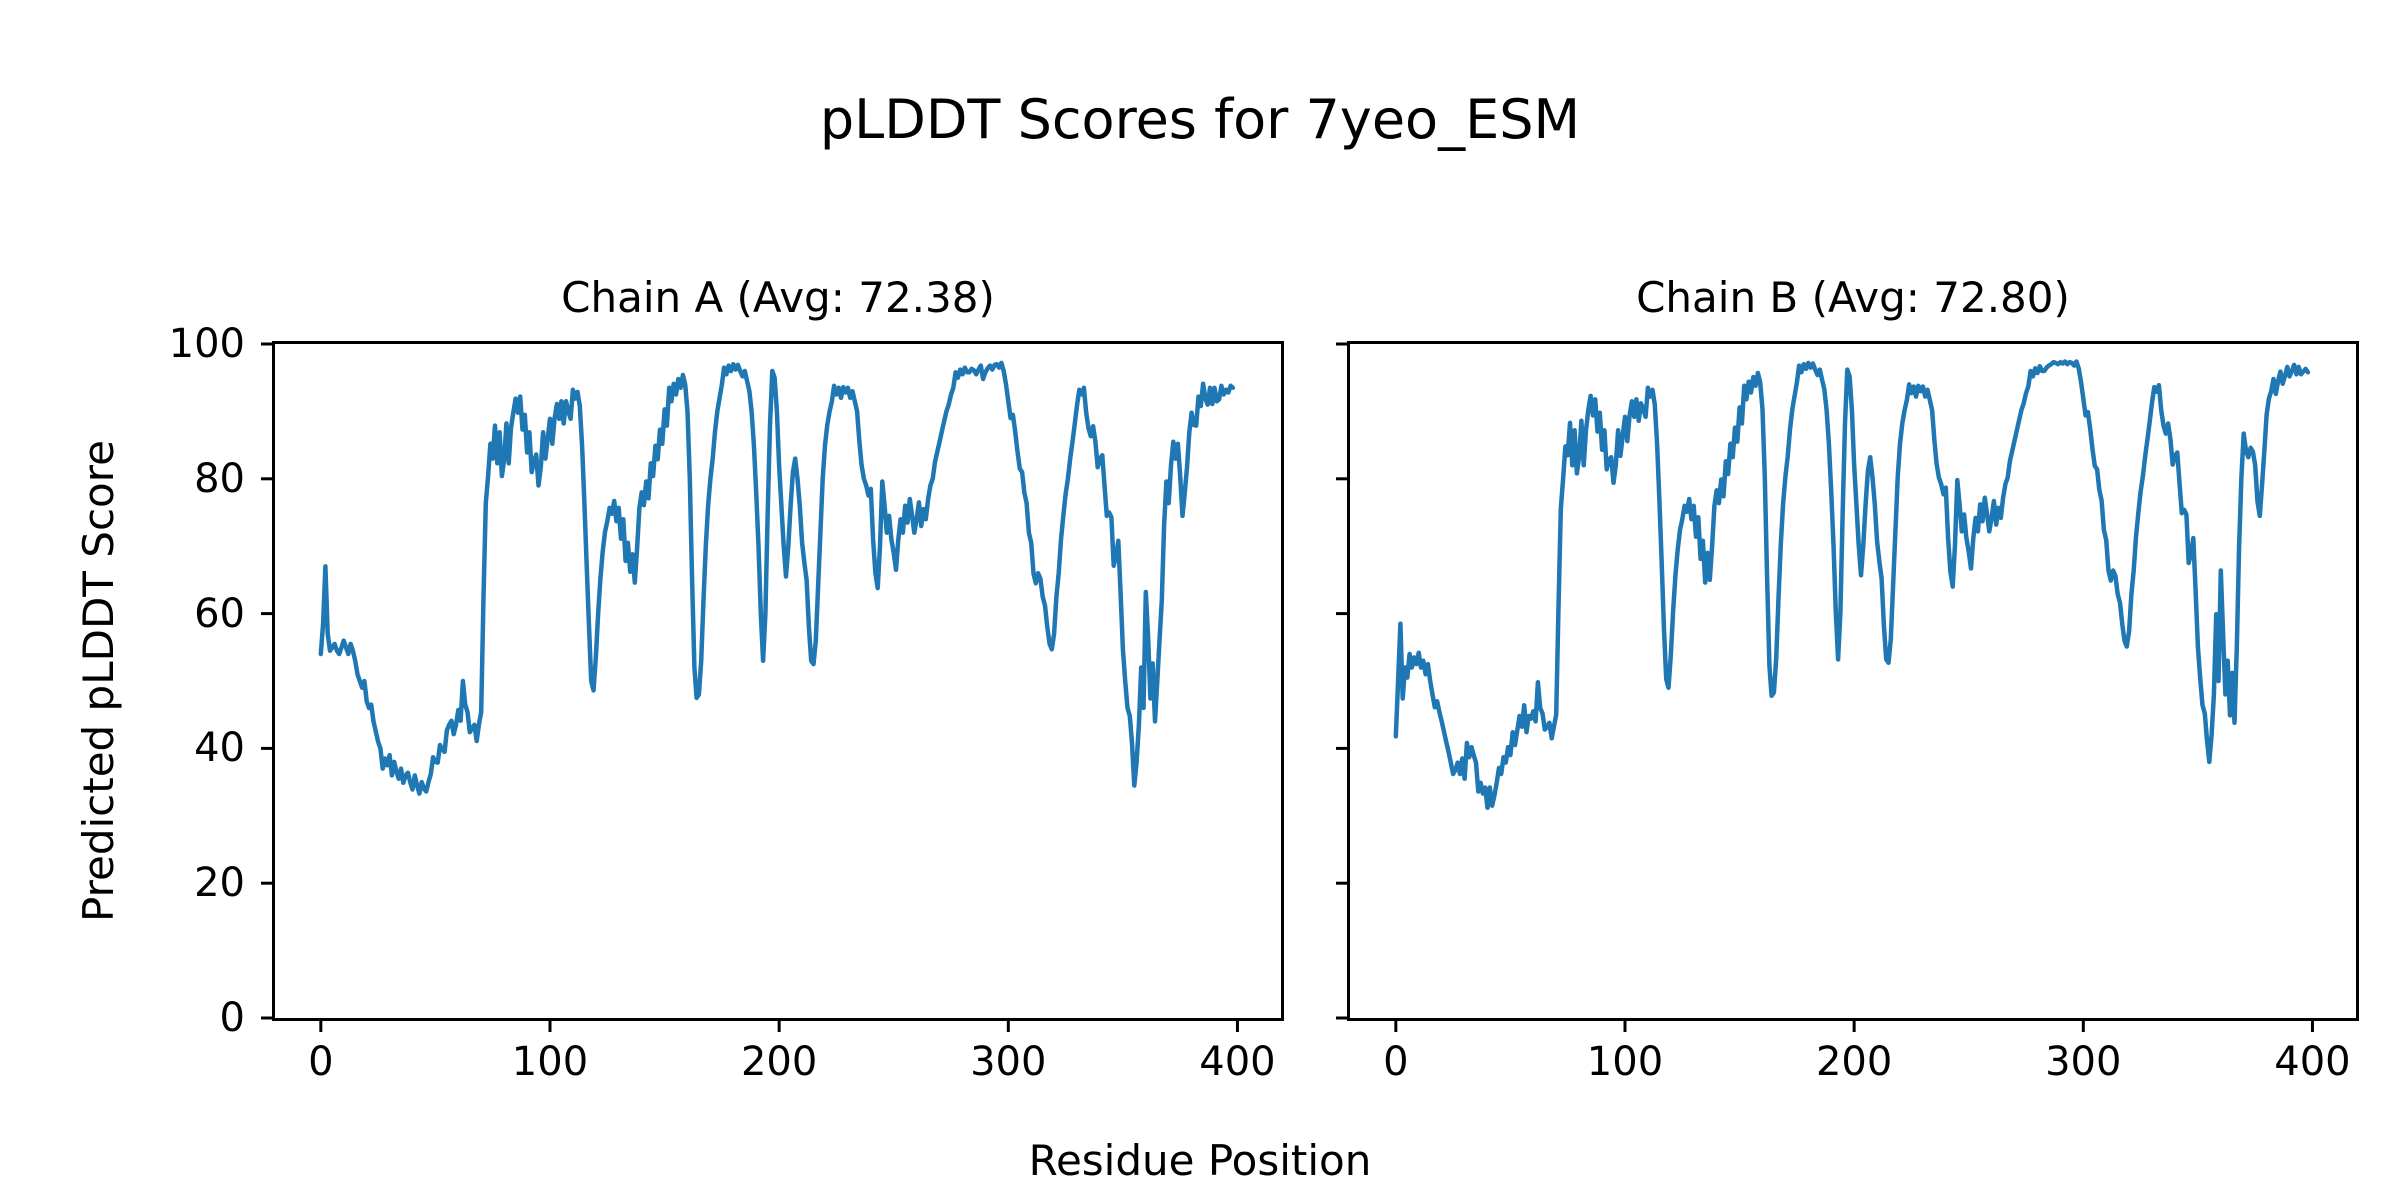  Describe the element at coordinates (219, 478) in the screenshot. I see `y-tick-label: 80` at that location.